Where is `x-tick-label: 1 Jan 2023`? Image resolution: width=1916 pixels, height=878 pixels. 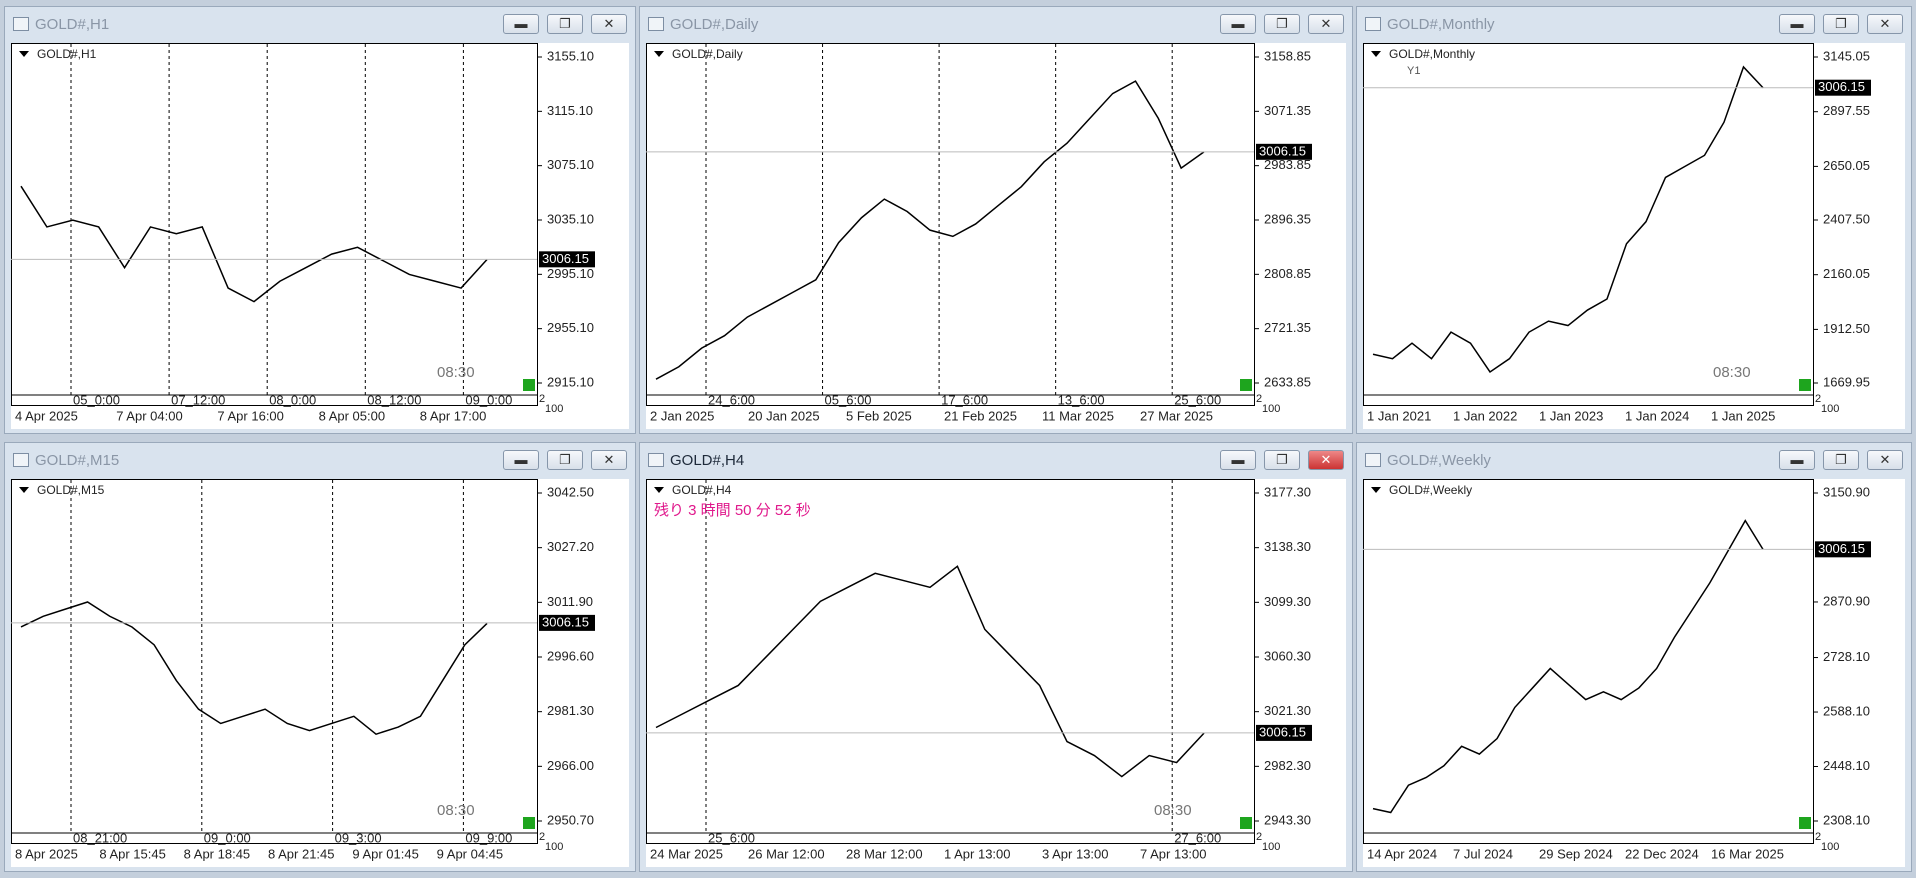
x-tick-label: 1 Jan 2023 is located at coordinates (1571, 415).